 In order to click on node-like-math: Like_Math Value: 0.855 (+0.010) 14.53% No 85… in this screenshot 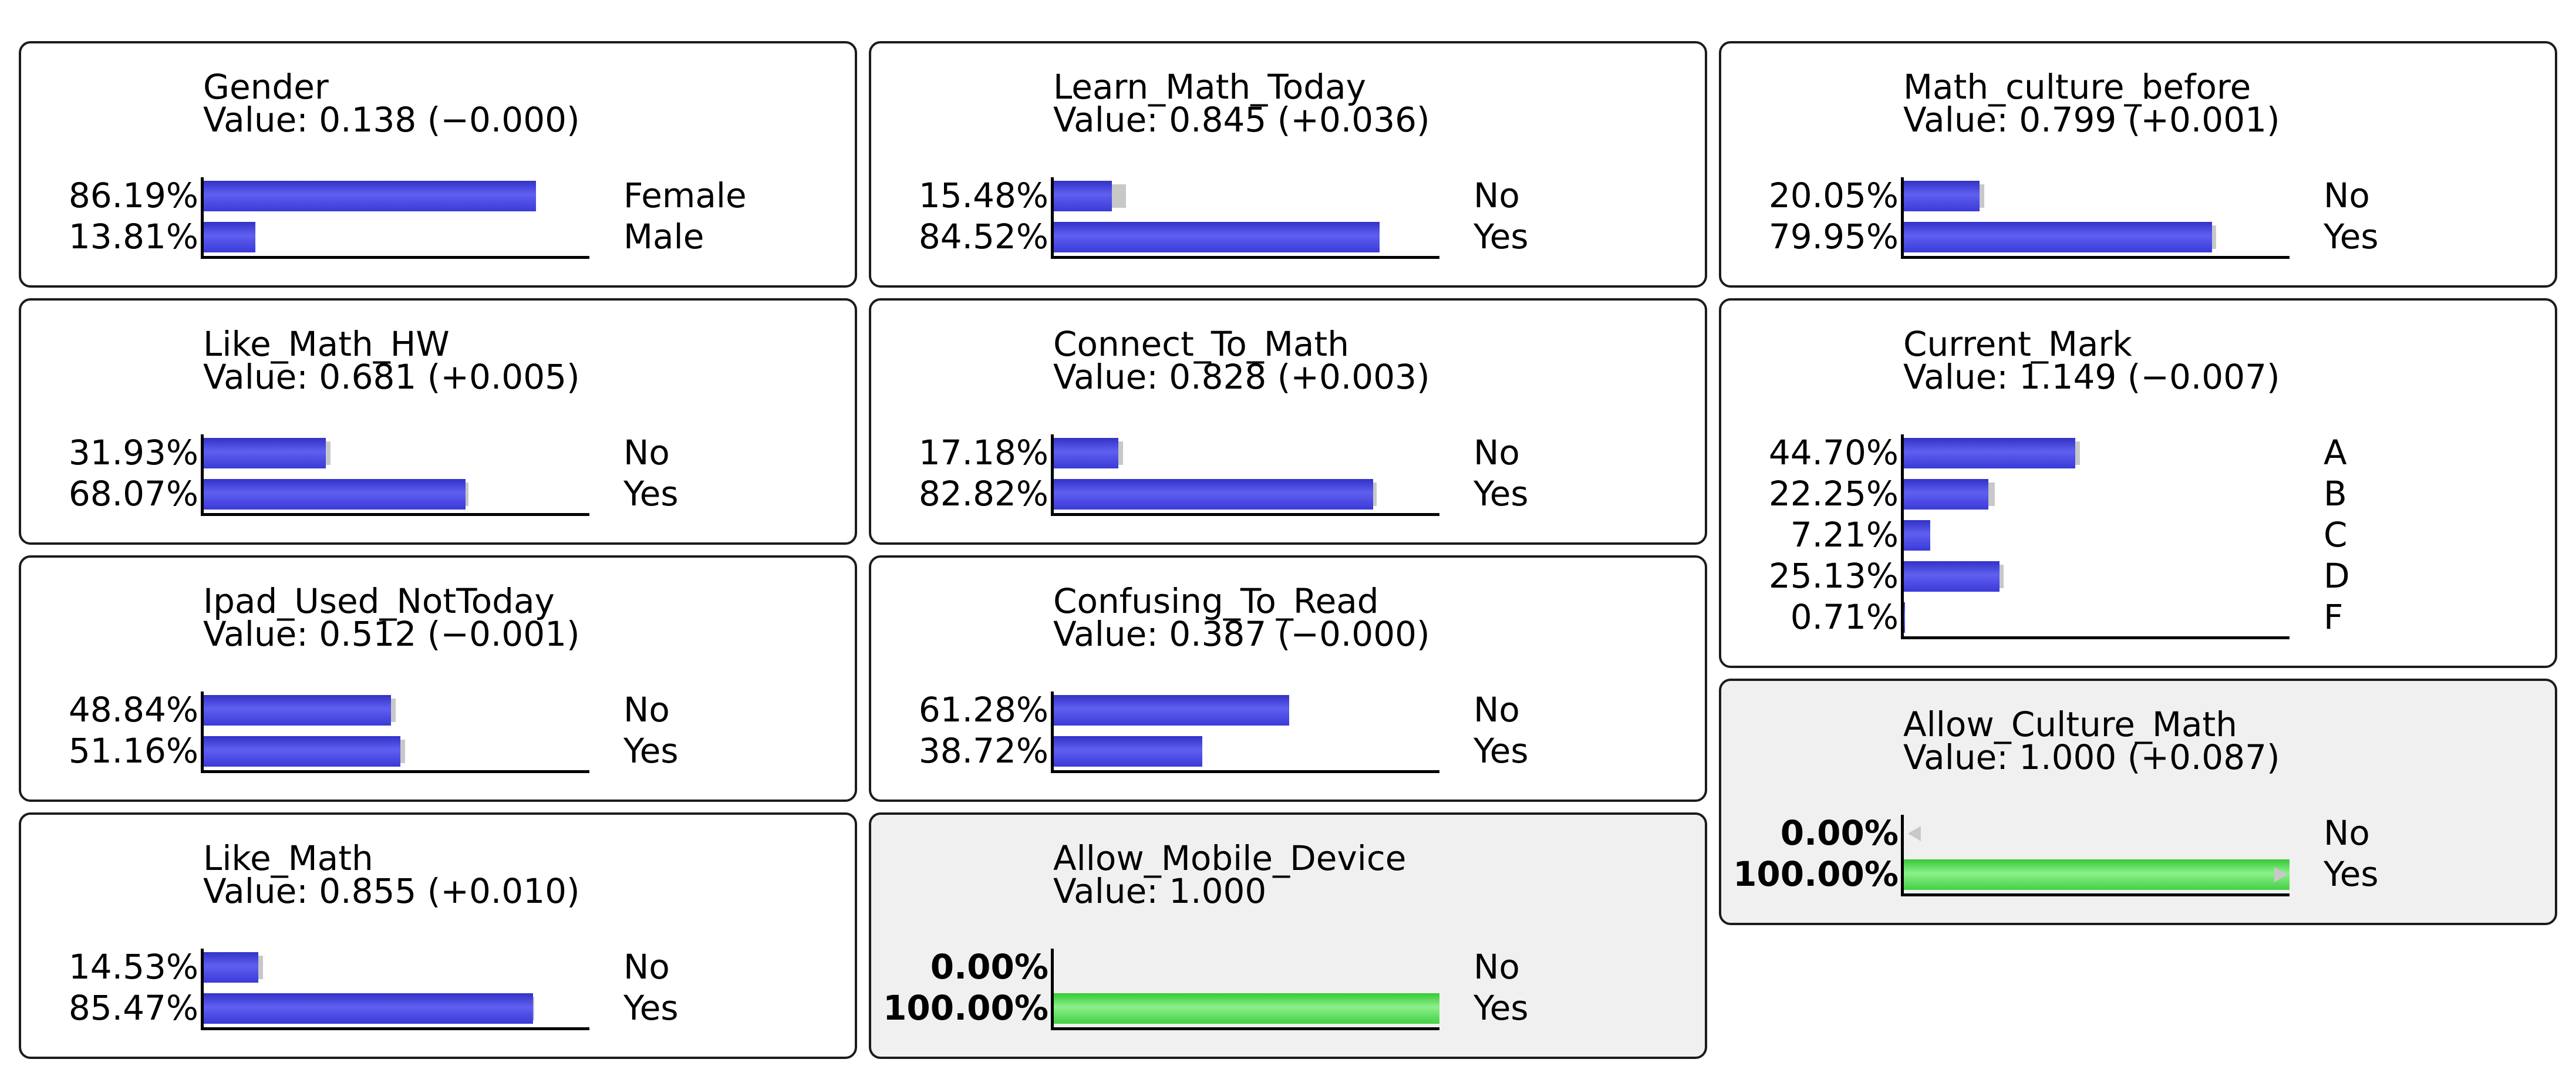, I will do `click(438, 935)`.